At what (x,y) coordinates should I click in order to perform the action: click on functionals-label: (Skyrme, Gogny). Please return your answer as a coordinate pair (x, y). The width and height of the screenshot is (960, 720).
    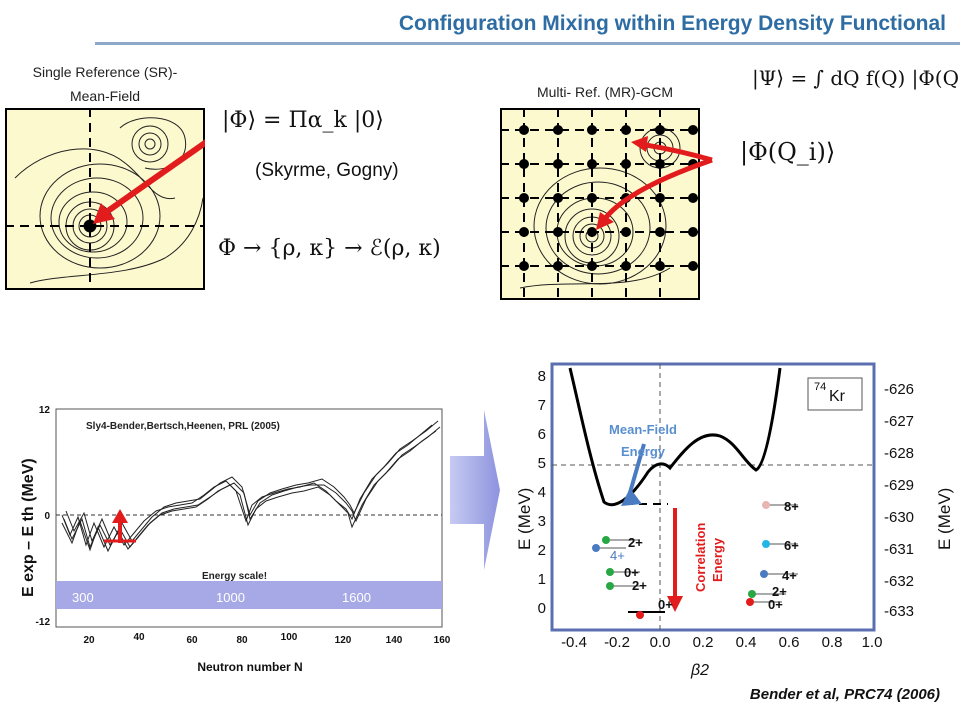
    Looking at the image, I should click on (327, 170).